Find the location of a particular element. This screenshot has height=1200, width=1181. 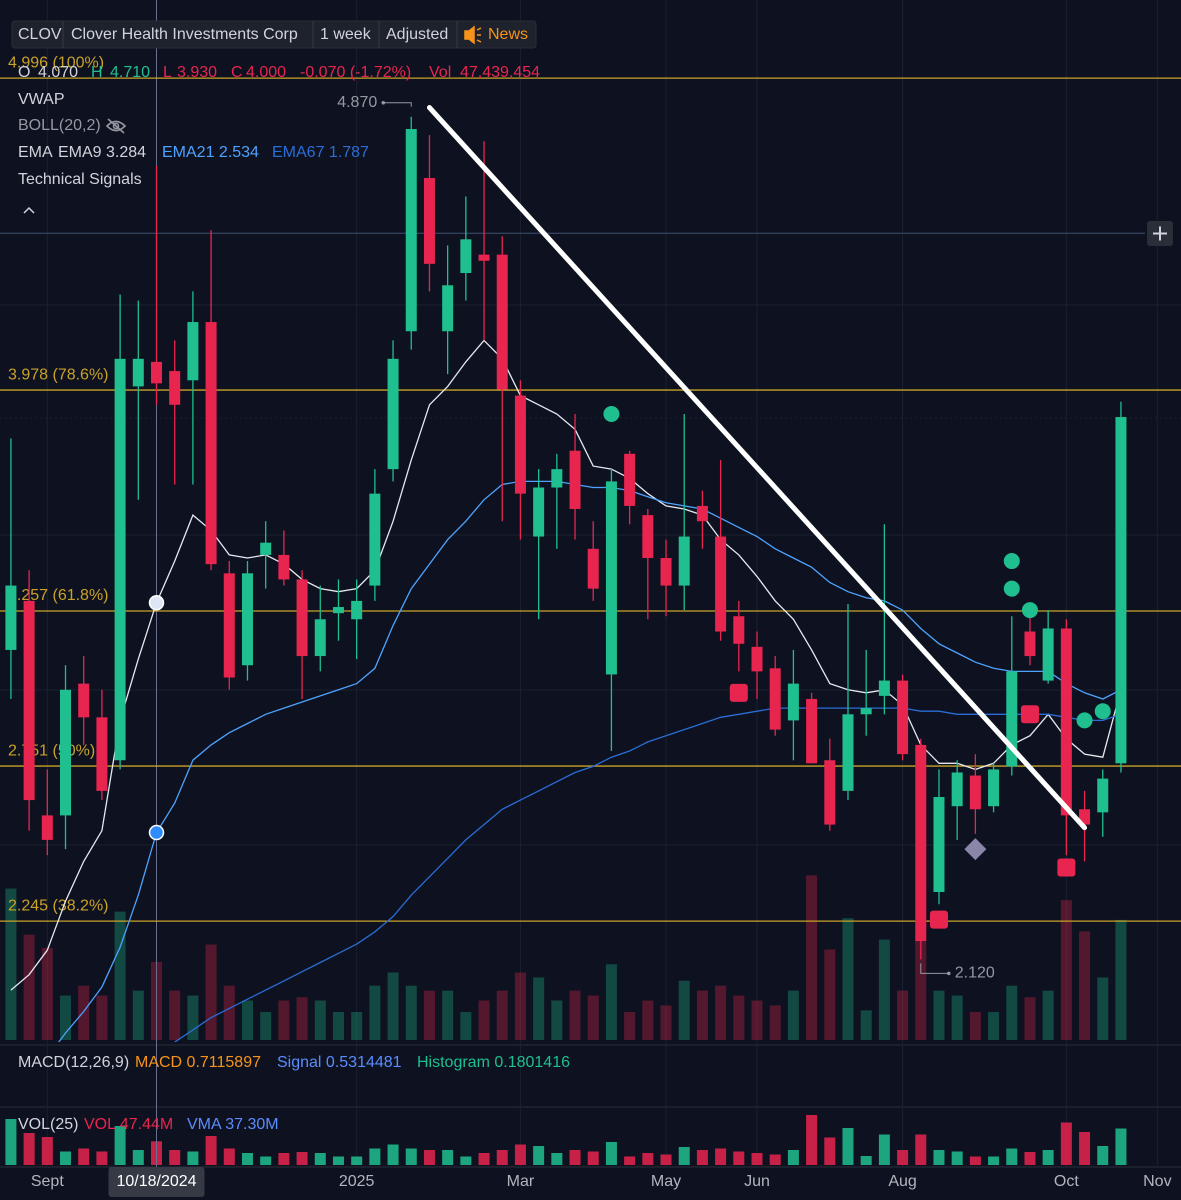

vwap: VWAP is located at coordinates (41, 99).